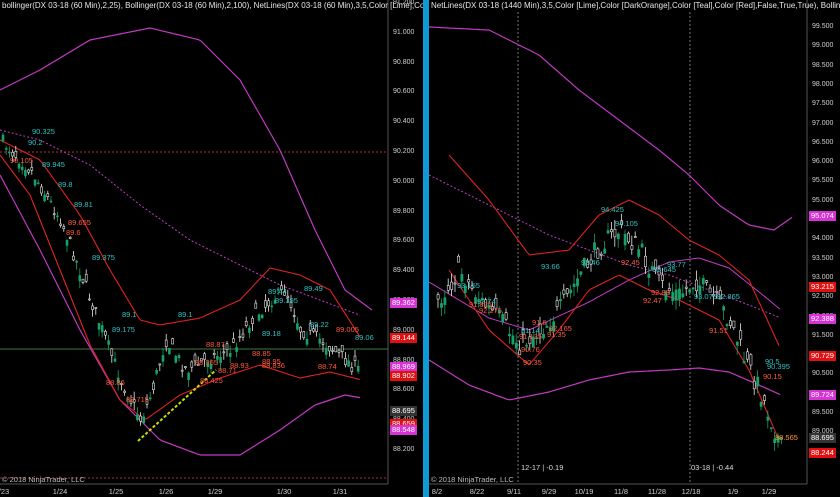 This screenshot has height=497, width=840. I want to click on left-y-tick-label: 88.600, so click(404, 390).